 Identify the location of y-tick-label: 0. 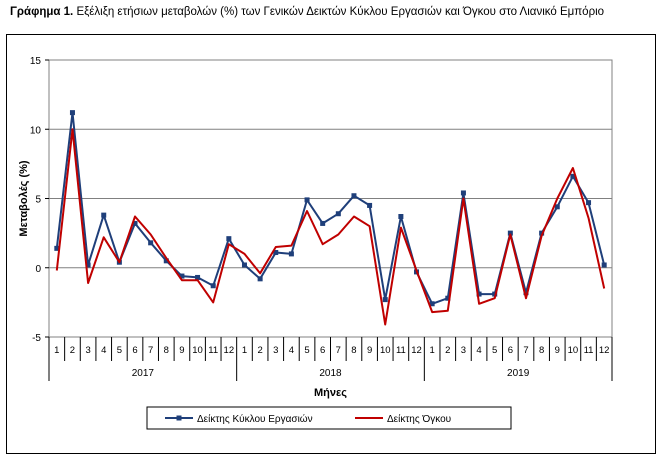
(38, 269).